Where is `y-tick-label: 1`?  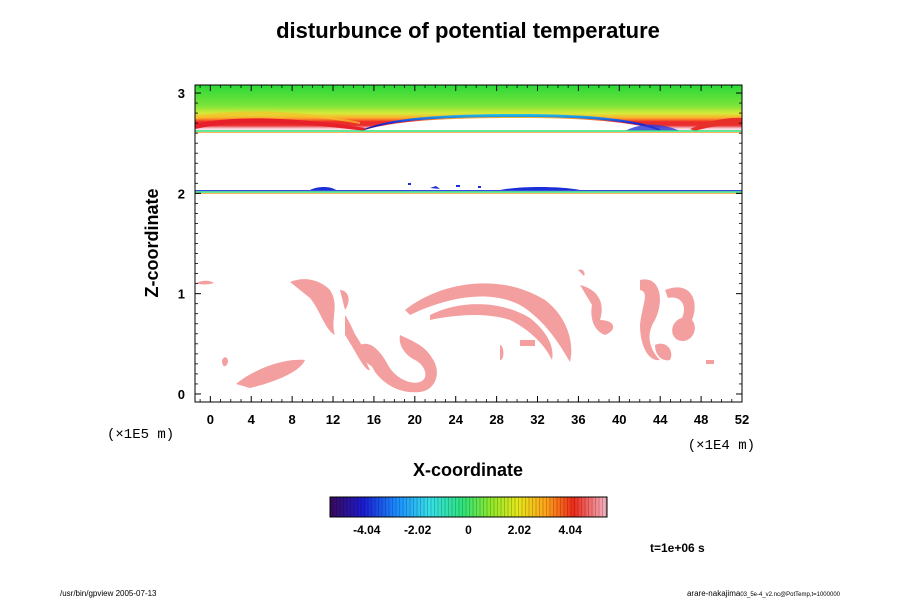
y-tick-label: 1 is located at coordinates (181, 294).